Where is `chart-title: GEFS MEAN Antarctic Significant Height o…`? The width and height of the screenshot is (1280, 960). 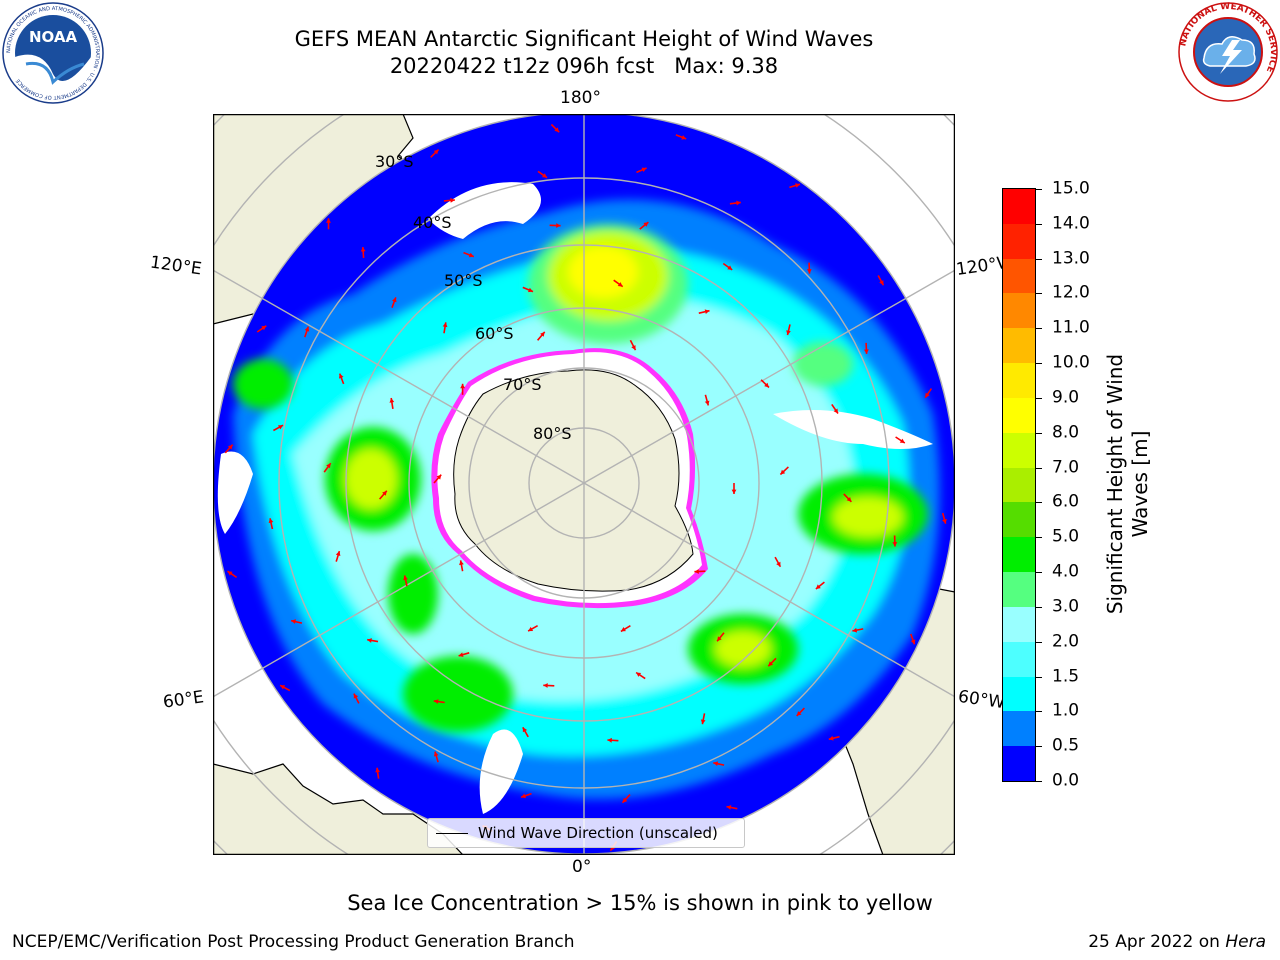
chart-title: GEFS MEAN Antarctic Significant Height o… is located at coordinates (584, 53).